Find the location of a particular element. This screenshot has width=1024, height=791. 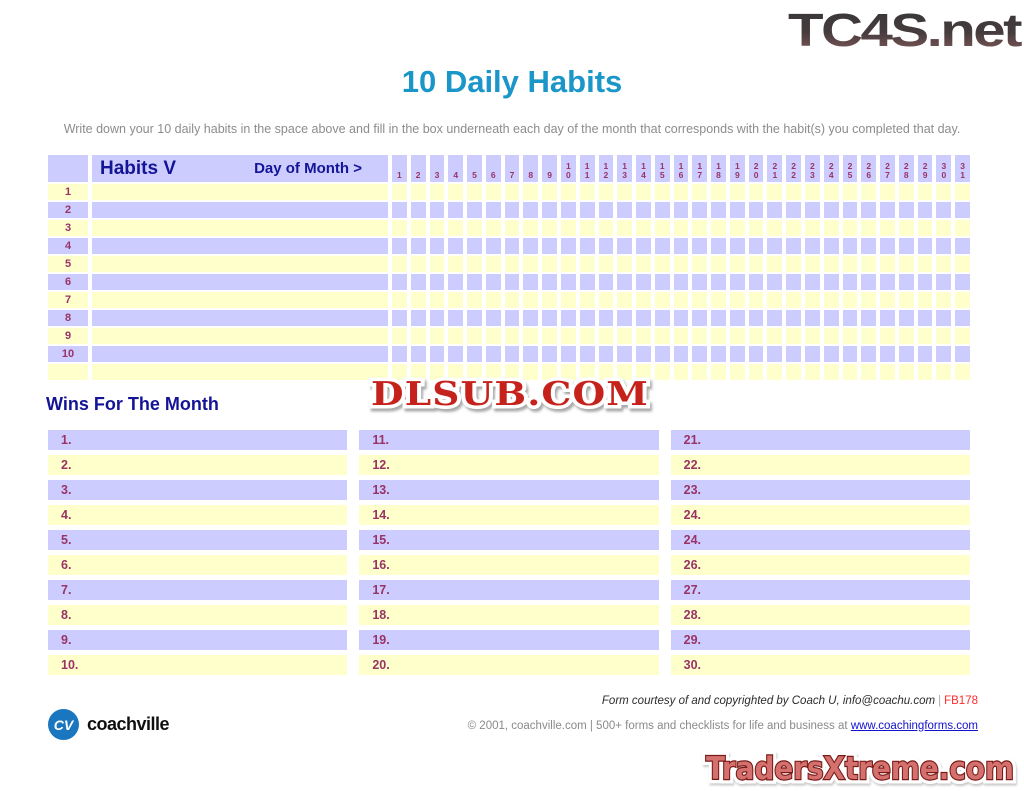

habit-row-number: 4 is located at coordinates (68, 246).